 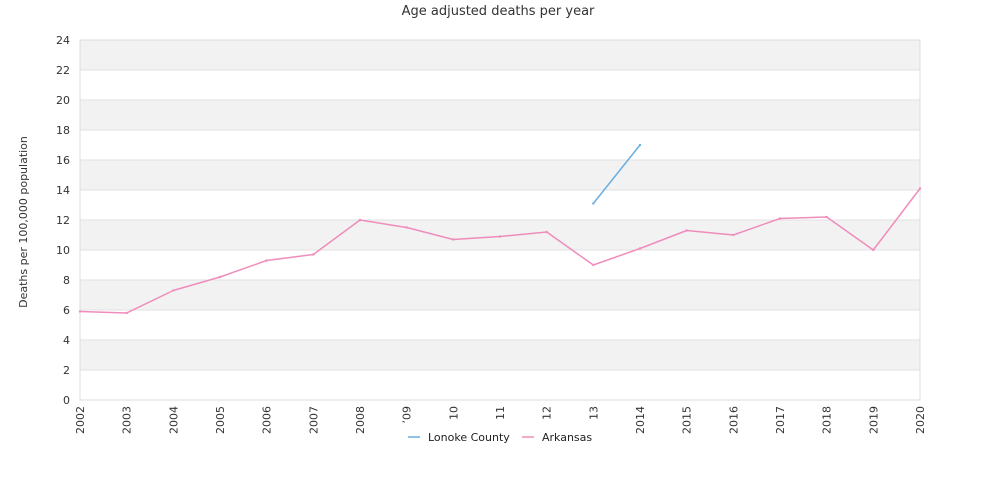 What do you see at coordinates (267, 420) in the screenshot?
I see `x-tick-label: 2006` at bounding box center [267, 420].